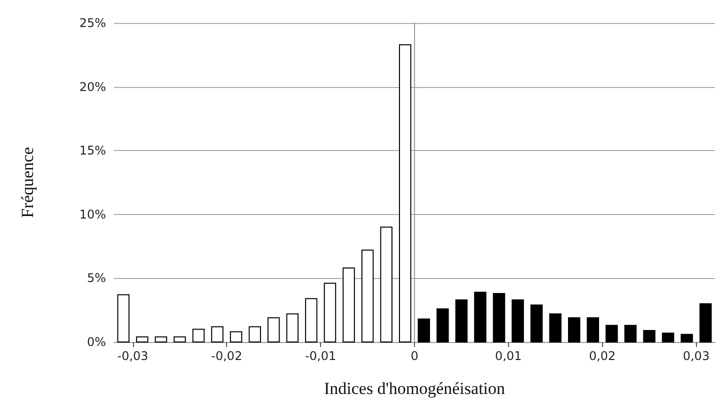  Describe the element at coordinates (415, 388) in the screenshot. I see `x-axis-title: Indices d'homogénéisation` at that location.